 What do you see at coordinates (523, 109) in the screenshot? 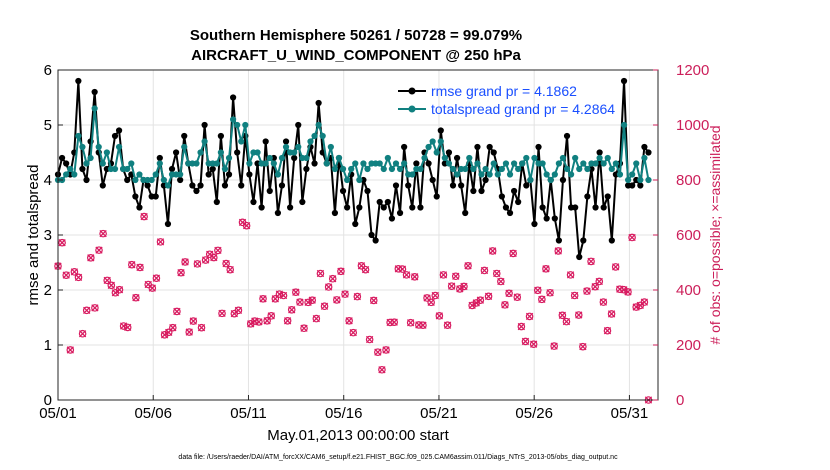
I see `legend-spread-label: totalspread grand pr = 4.2864` at bounding box center [523, 109].